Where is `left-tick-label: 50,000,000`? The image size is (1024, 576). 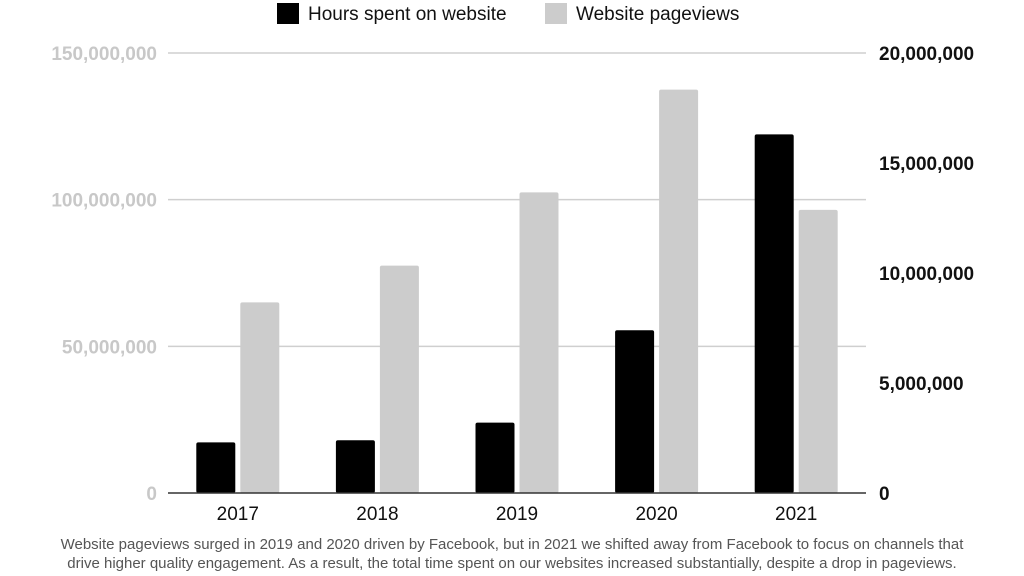
left-tick-label: 50,000,000 is located at coordinates (109, 347).